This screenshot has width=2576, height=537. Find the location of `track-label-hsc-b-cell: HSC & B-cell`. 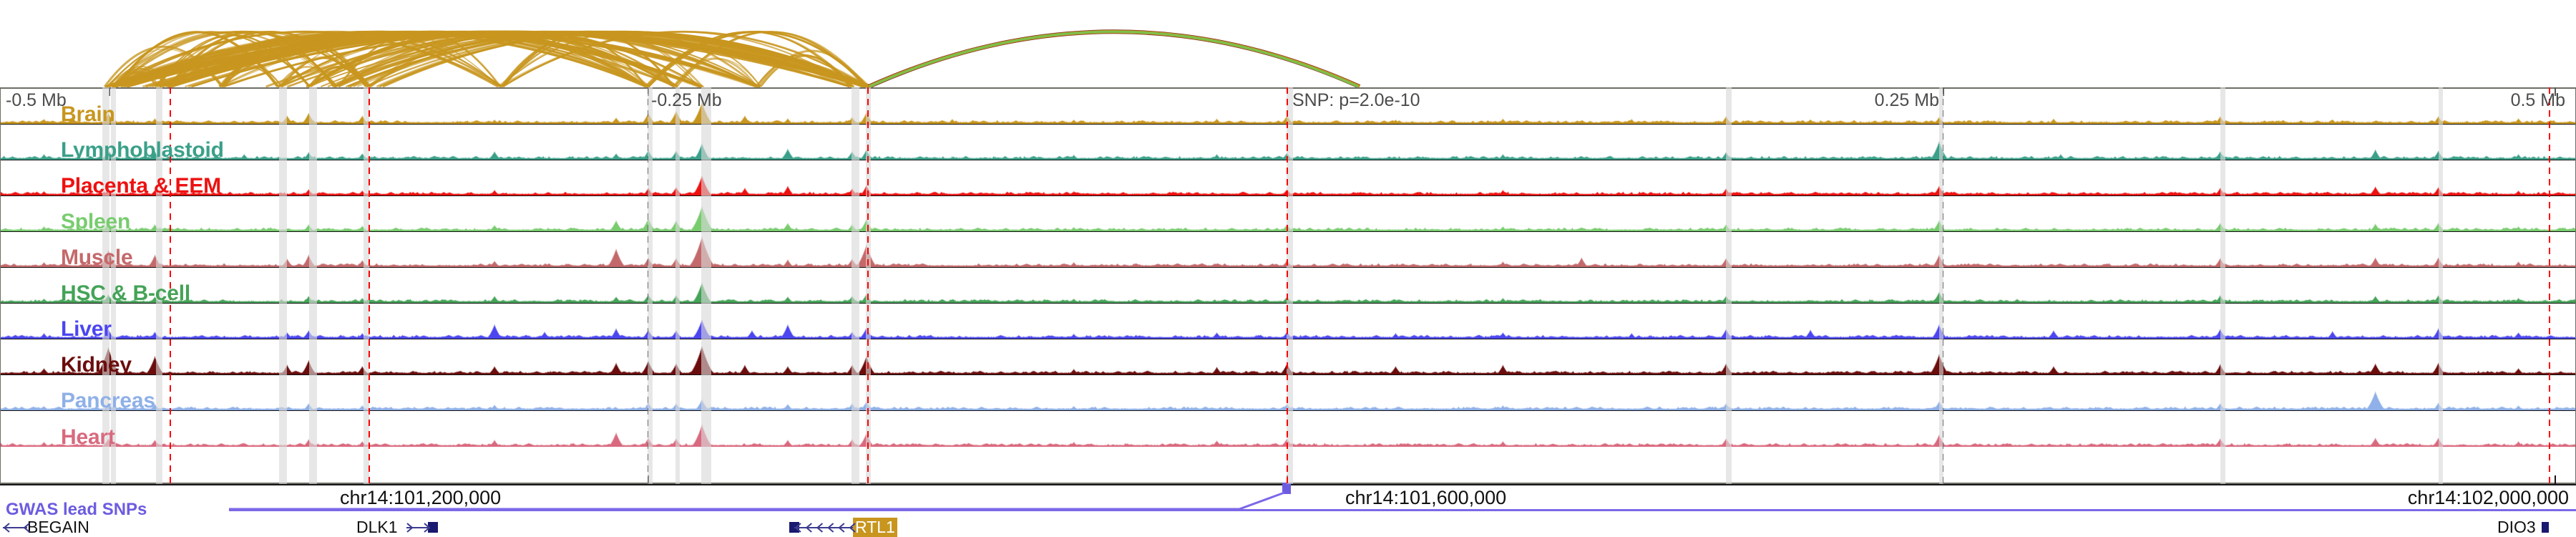

track-label-hsc-b-cell: HSC & B-cell is located at coordinates (125, 292).